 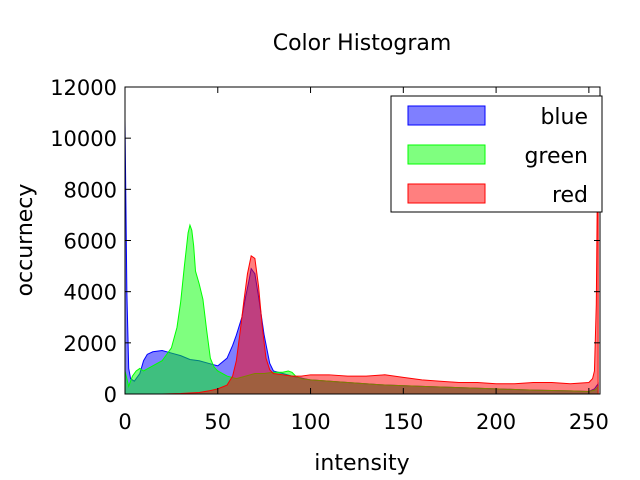 I want to click on x-tick-label: 200, so click(x=496, y=422).